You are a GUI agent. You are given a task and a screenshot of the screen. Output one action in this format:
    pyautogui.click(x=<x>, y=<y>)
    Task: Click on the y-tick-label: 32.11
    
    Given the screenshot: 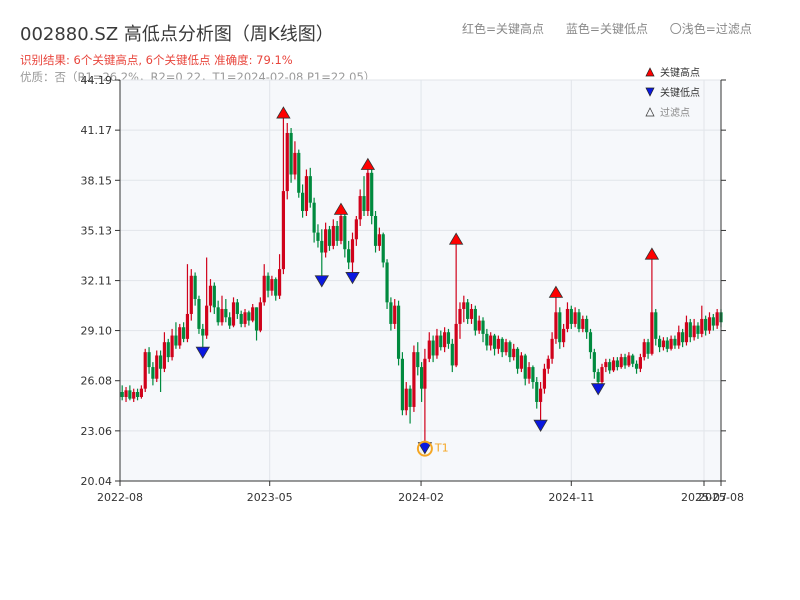 What is the action you would take?
    pyautogui.click(x=97, y=281)
    